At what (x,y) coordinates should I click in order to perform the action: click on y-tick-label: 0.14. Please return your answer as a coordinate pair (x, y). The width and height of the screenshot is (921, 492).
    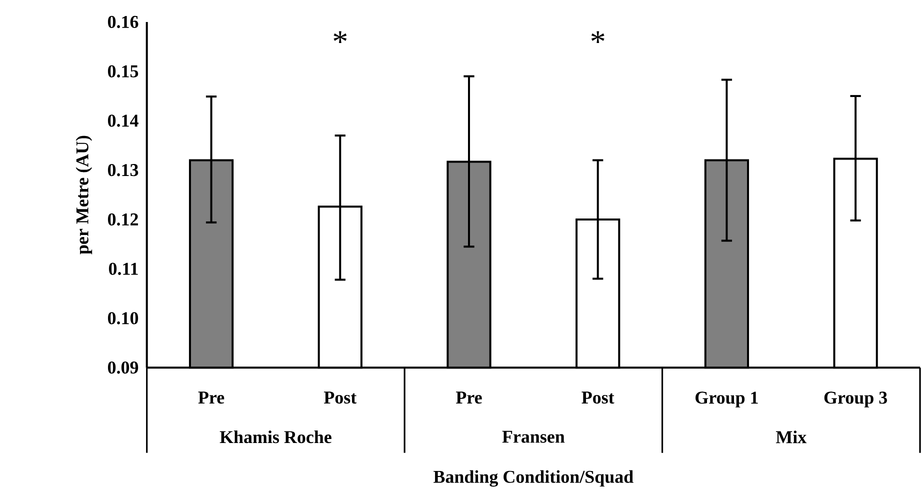
    Looking at the image, I should click on (123, 120).